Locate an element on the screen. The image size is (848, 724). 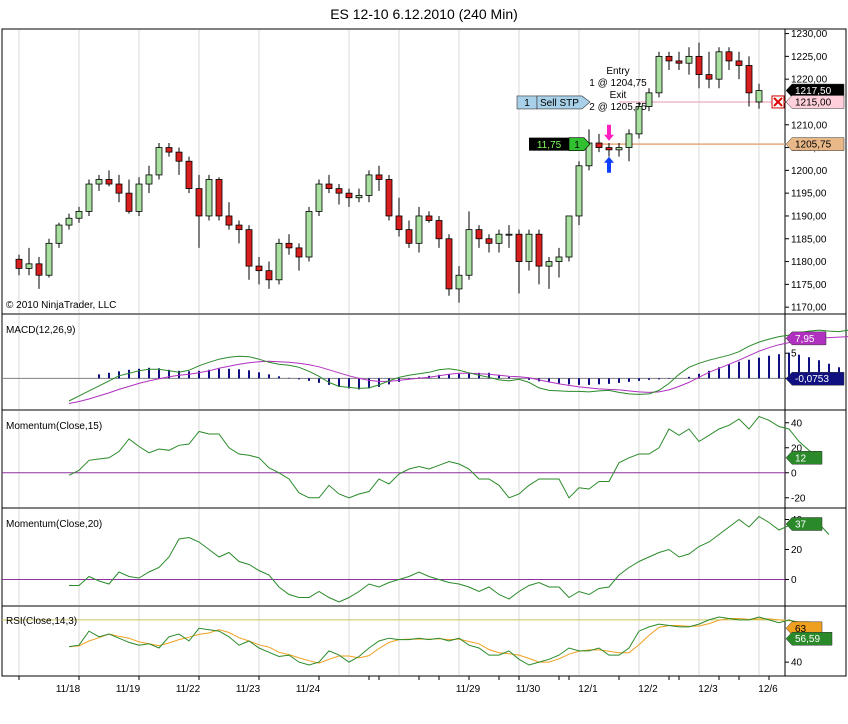
x-axis-label: 11/23 is located at coordinates (248, 689).